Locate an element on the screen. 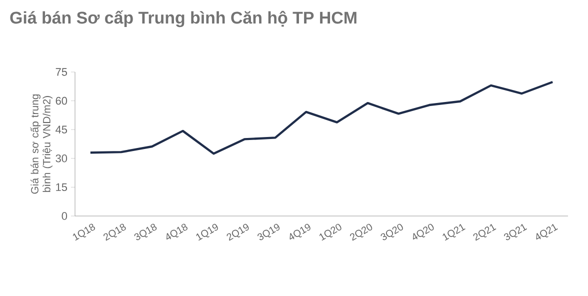  x-tick-label: 4Q18 is located at coordinates (177, 232).